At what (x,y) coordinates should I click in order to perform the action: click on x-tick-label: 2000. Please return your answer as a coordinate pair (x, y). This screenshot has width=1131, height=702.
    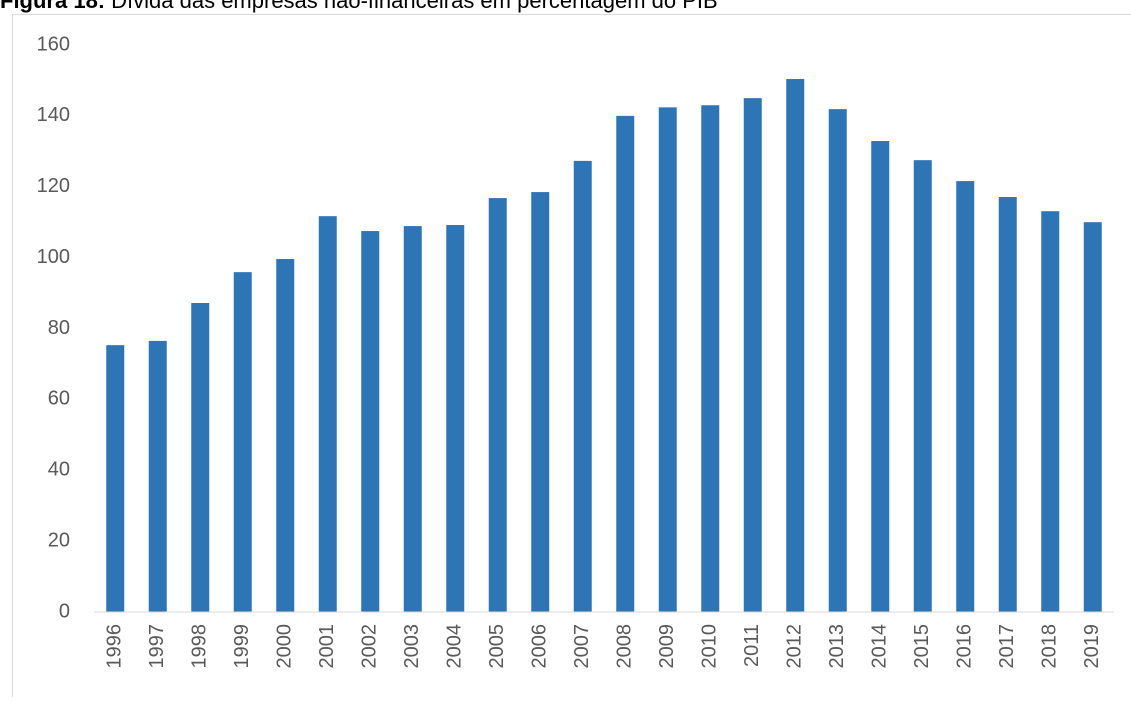
    Looking at the image, I should click on (285, 646).